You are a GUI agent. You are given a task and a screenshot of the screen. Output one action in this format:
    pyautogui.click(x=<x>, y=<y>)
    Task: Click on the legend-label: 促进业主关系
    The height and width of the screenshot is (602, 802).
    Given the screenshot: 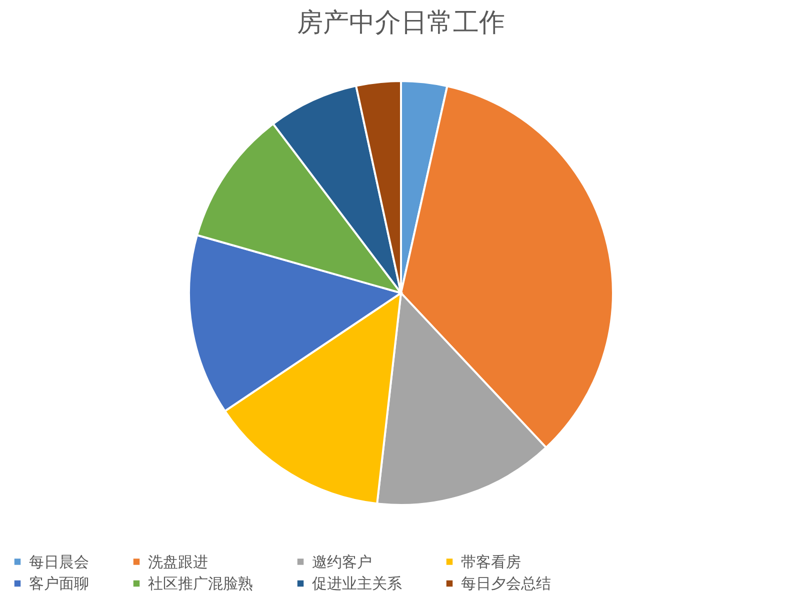 What is the action you would take?
    pyautogui.click(x=357, y=583)
    